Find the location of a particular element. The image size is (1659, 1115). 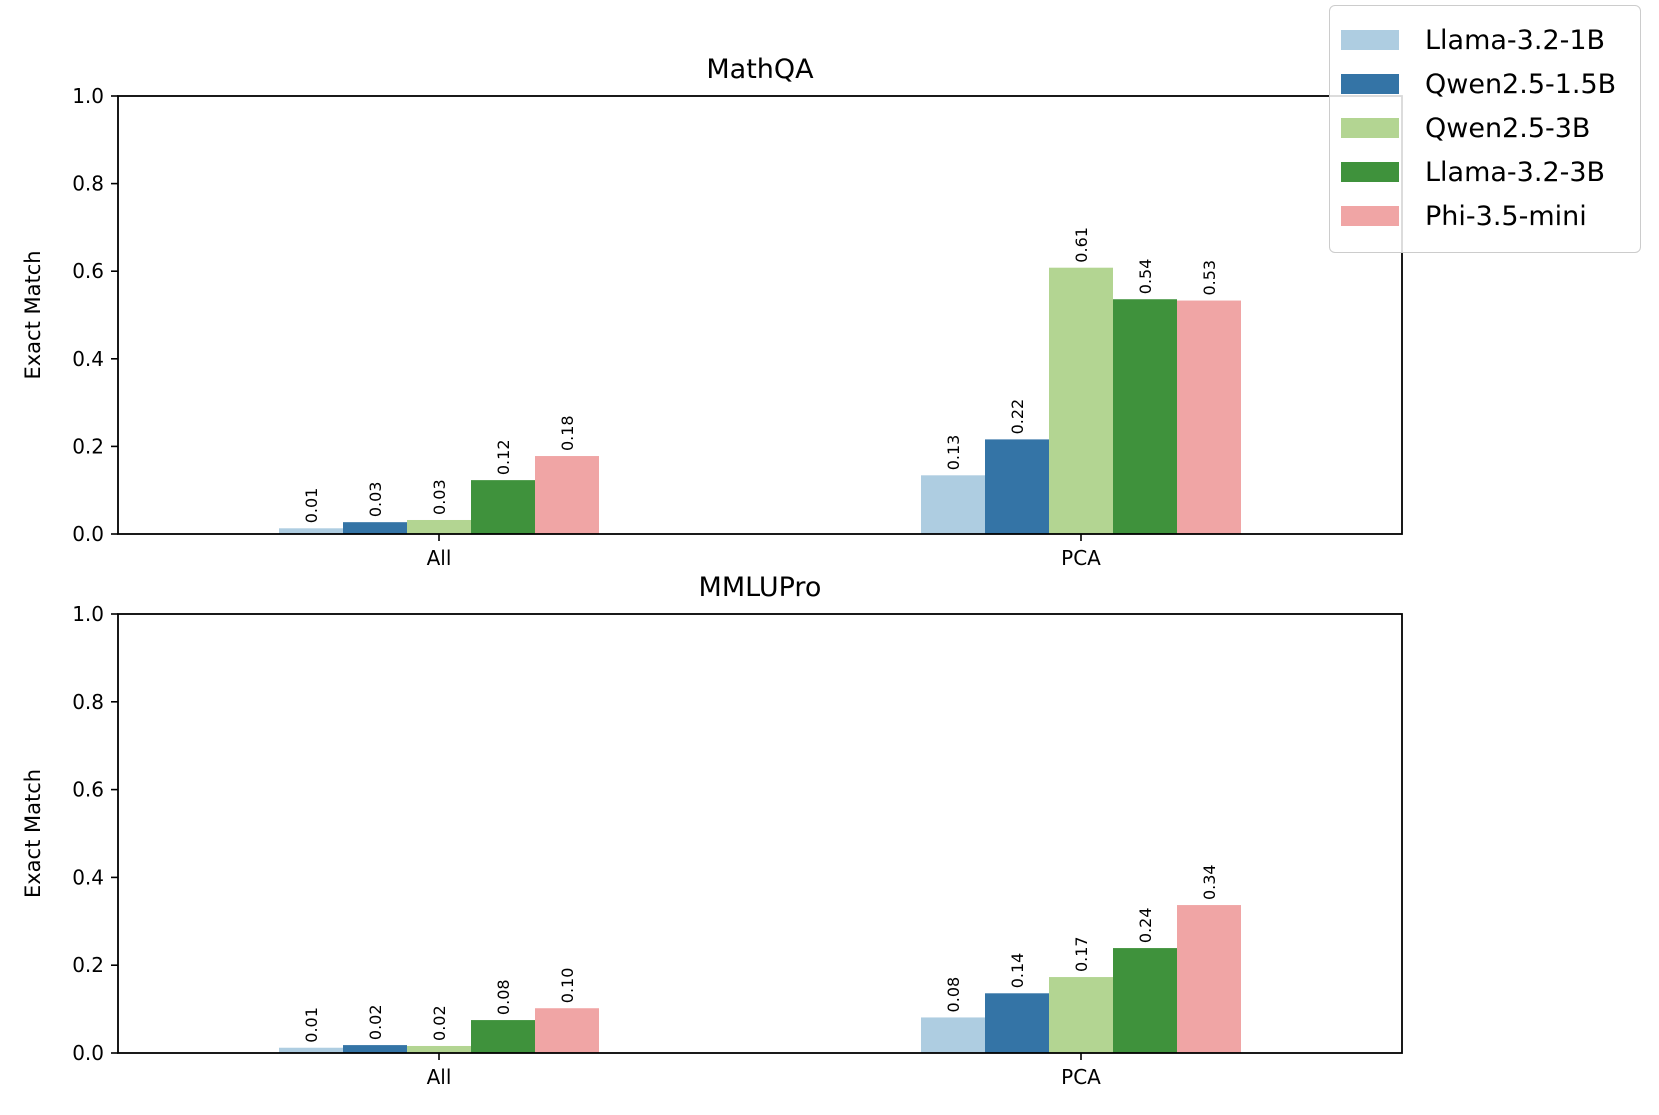

legend-label: Qwen2.5-1.5B is located at coordinates (1521, 84).